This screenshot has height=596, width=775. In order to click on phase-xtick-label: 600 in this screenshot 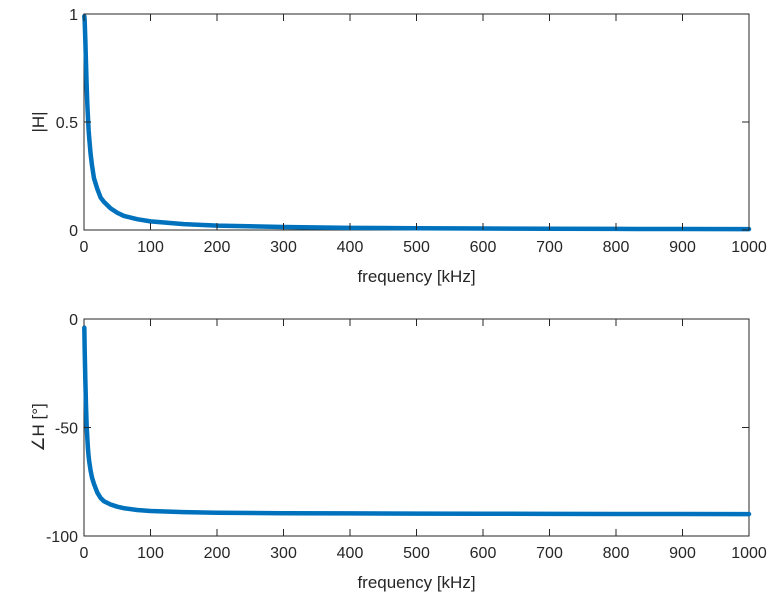, I will do `click(483, 553)`.